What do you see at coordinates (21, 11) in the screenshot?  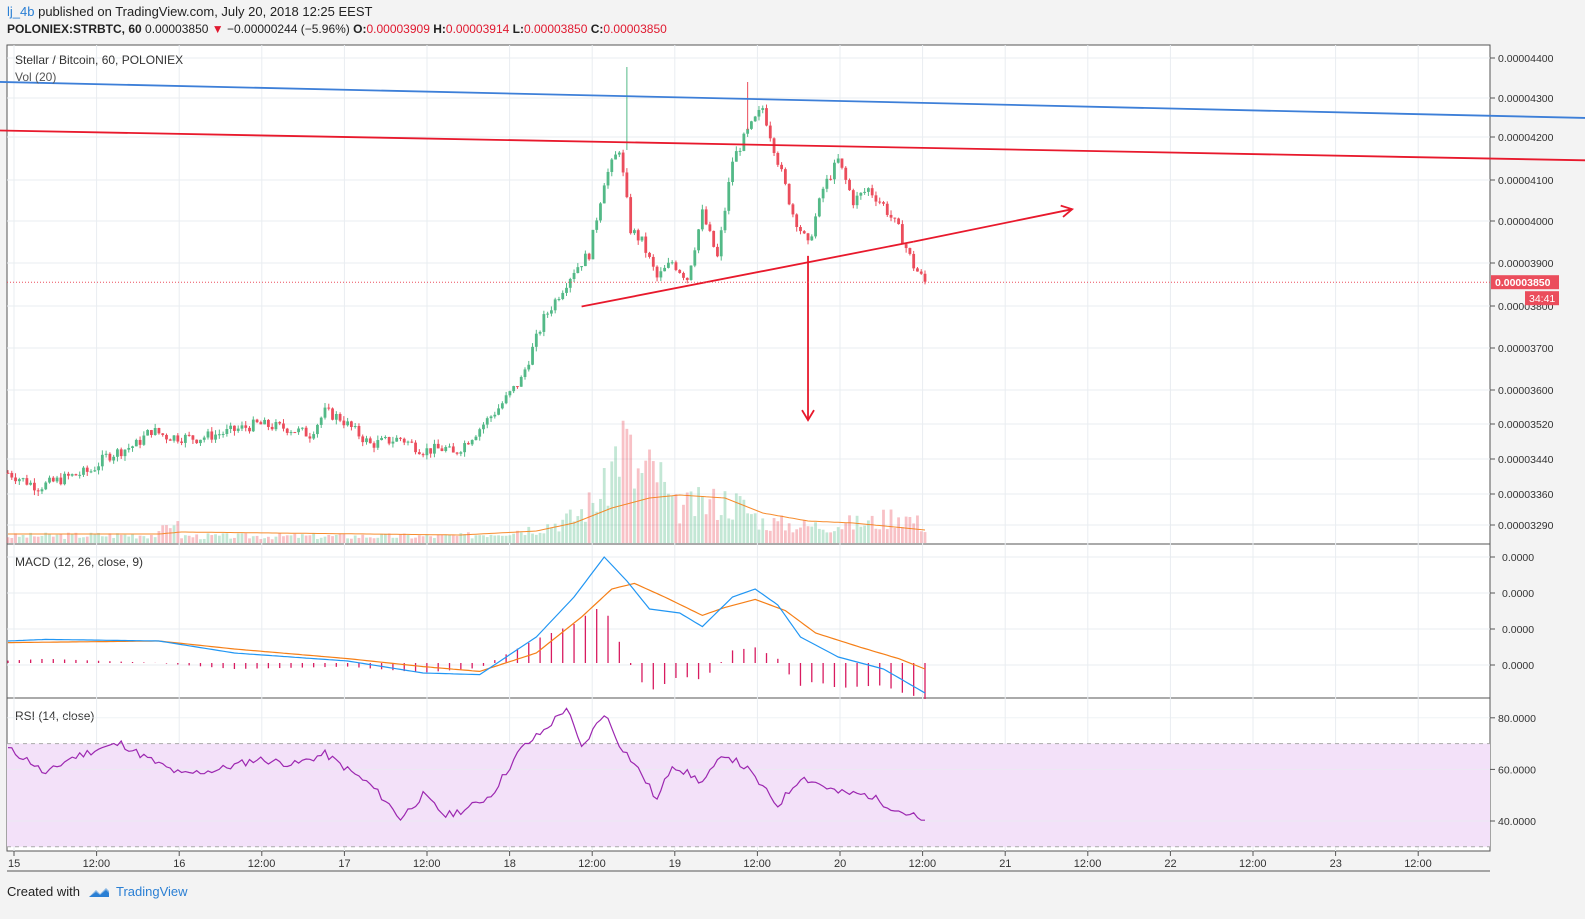 I see `author-link: lj_4b` at bounding box center [21, 11].